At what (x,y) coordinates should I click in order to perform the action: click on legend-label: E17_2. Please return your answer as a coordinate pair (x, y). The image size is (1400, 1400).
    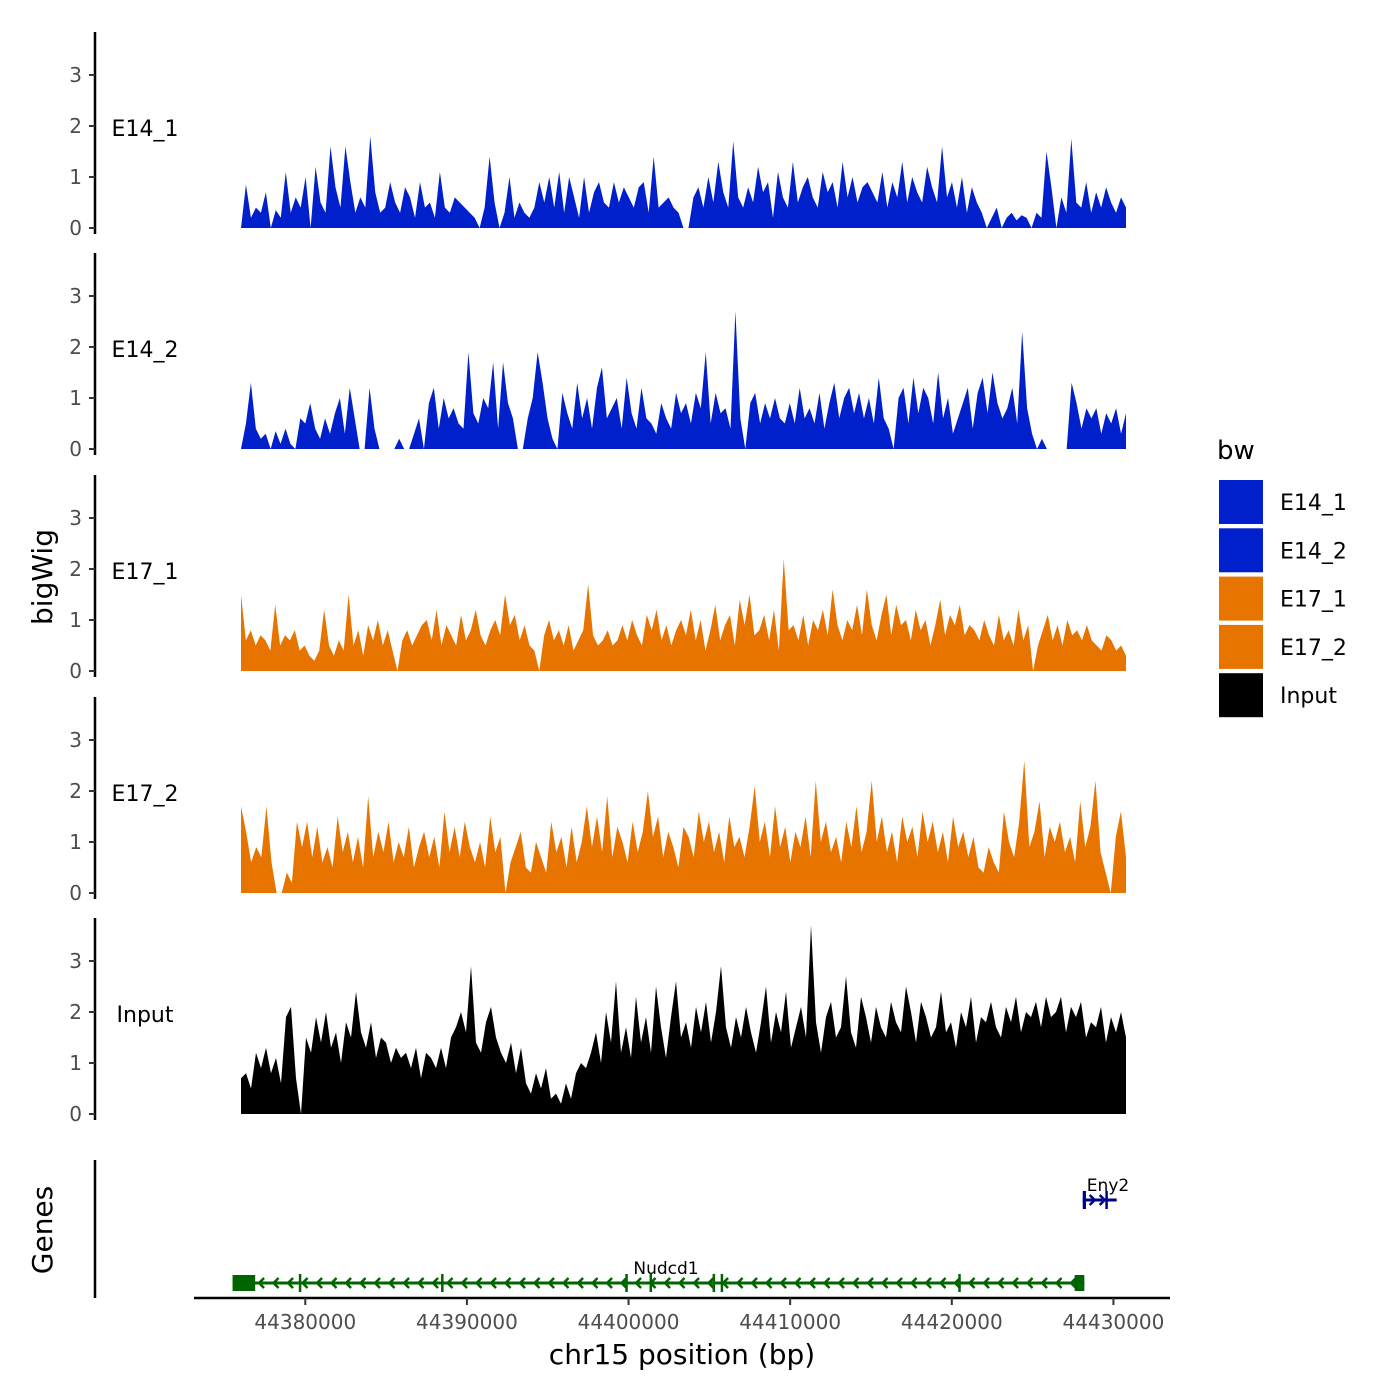
    Looking at the image, I should click on (1313, 648).